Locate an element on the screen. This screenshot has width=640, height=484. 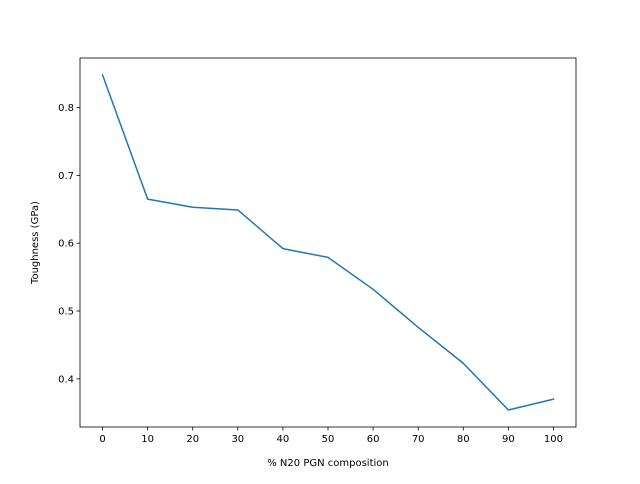
x-tick-label: 30 is located at coordinates (237, 439).